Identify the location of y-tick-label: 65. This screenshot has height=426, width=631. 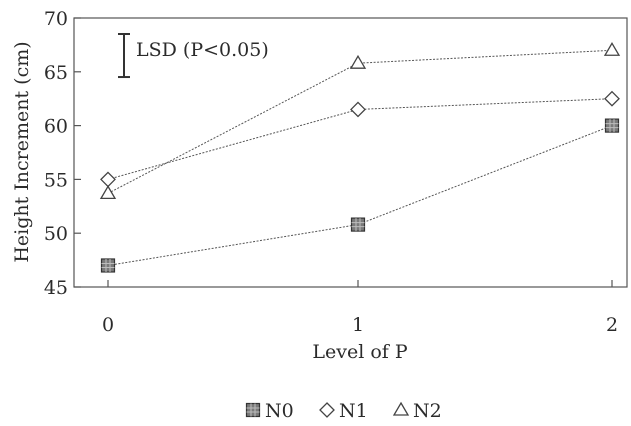
(56, 73).